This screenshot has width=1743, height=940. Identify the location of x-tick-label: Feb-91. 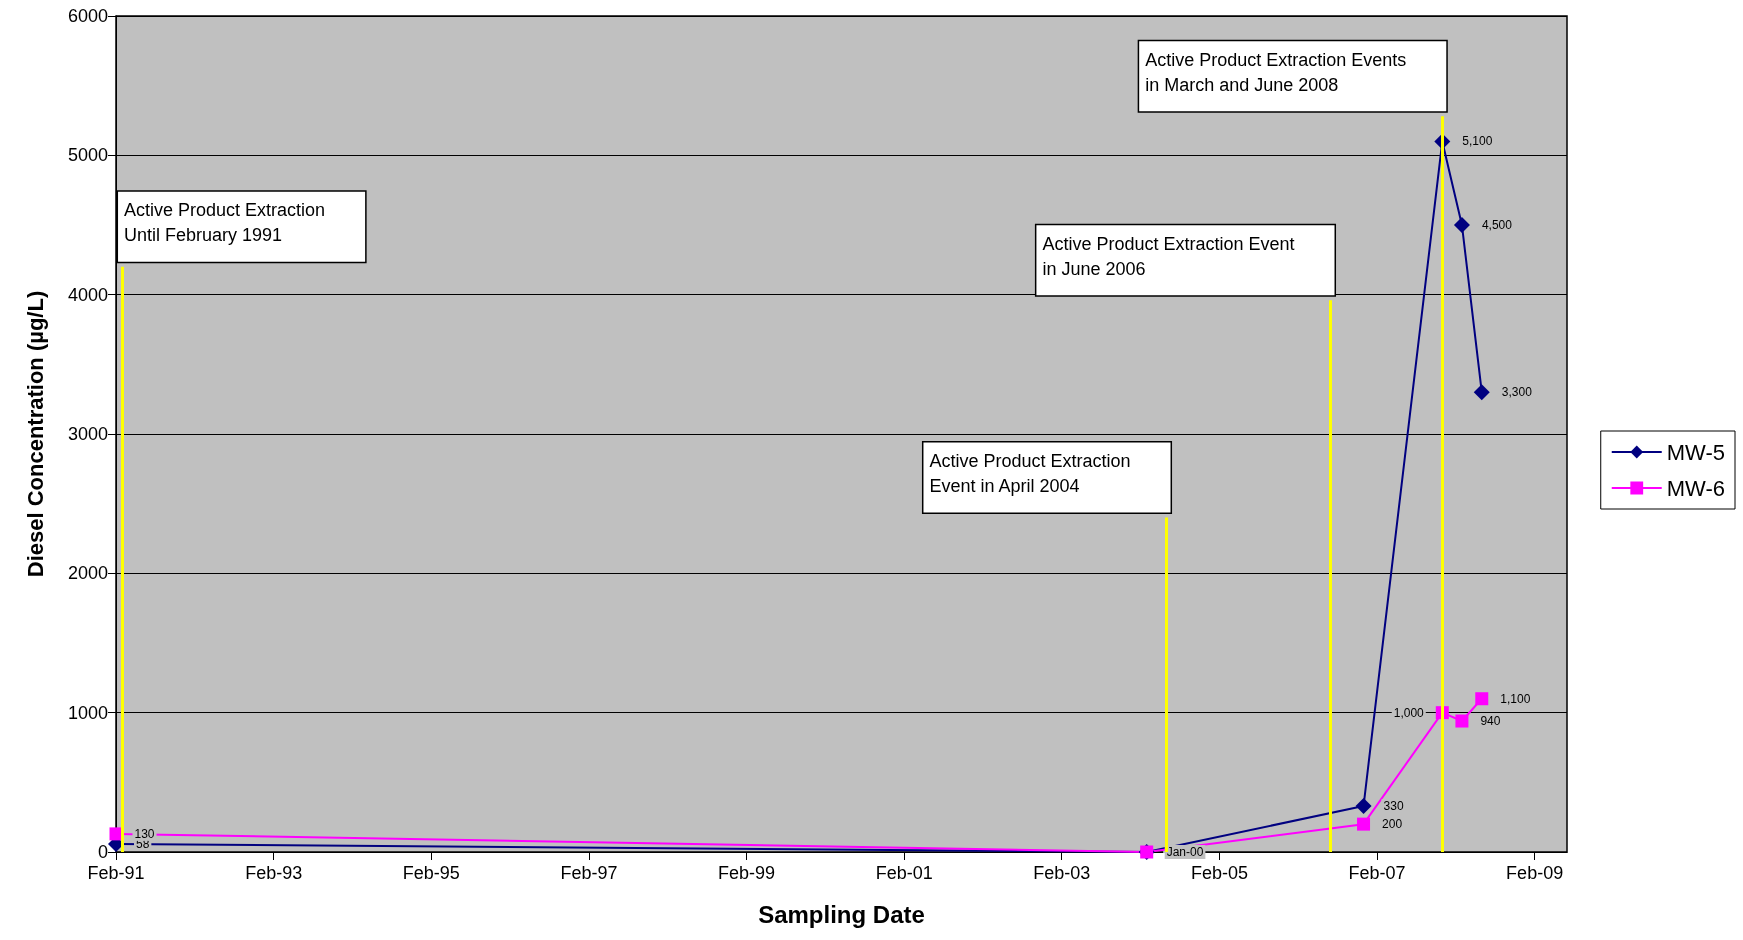
(116, 873).